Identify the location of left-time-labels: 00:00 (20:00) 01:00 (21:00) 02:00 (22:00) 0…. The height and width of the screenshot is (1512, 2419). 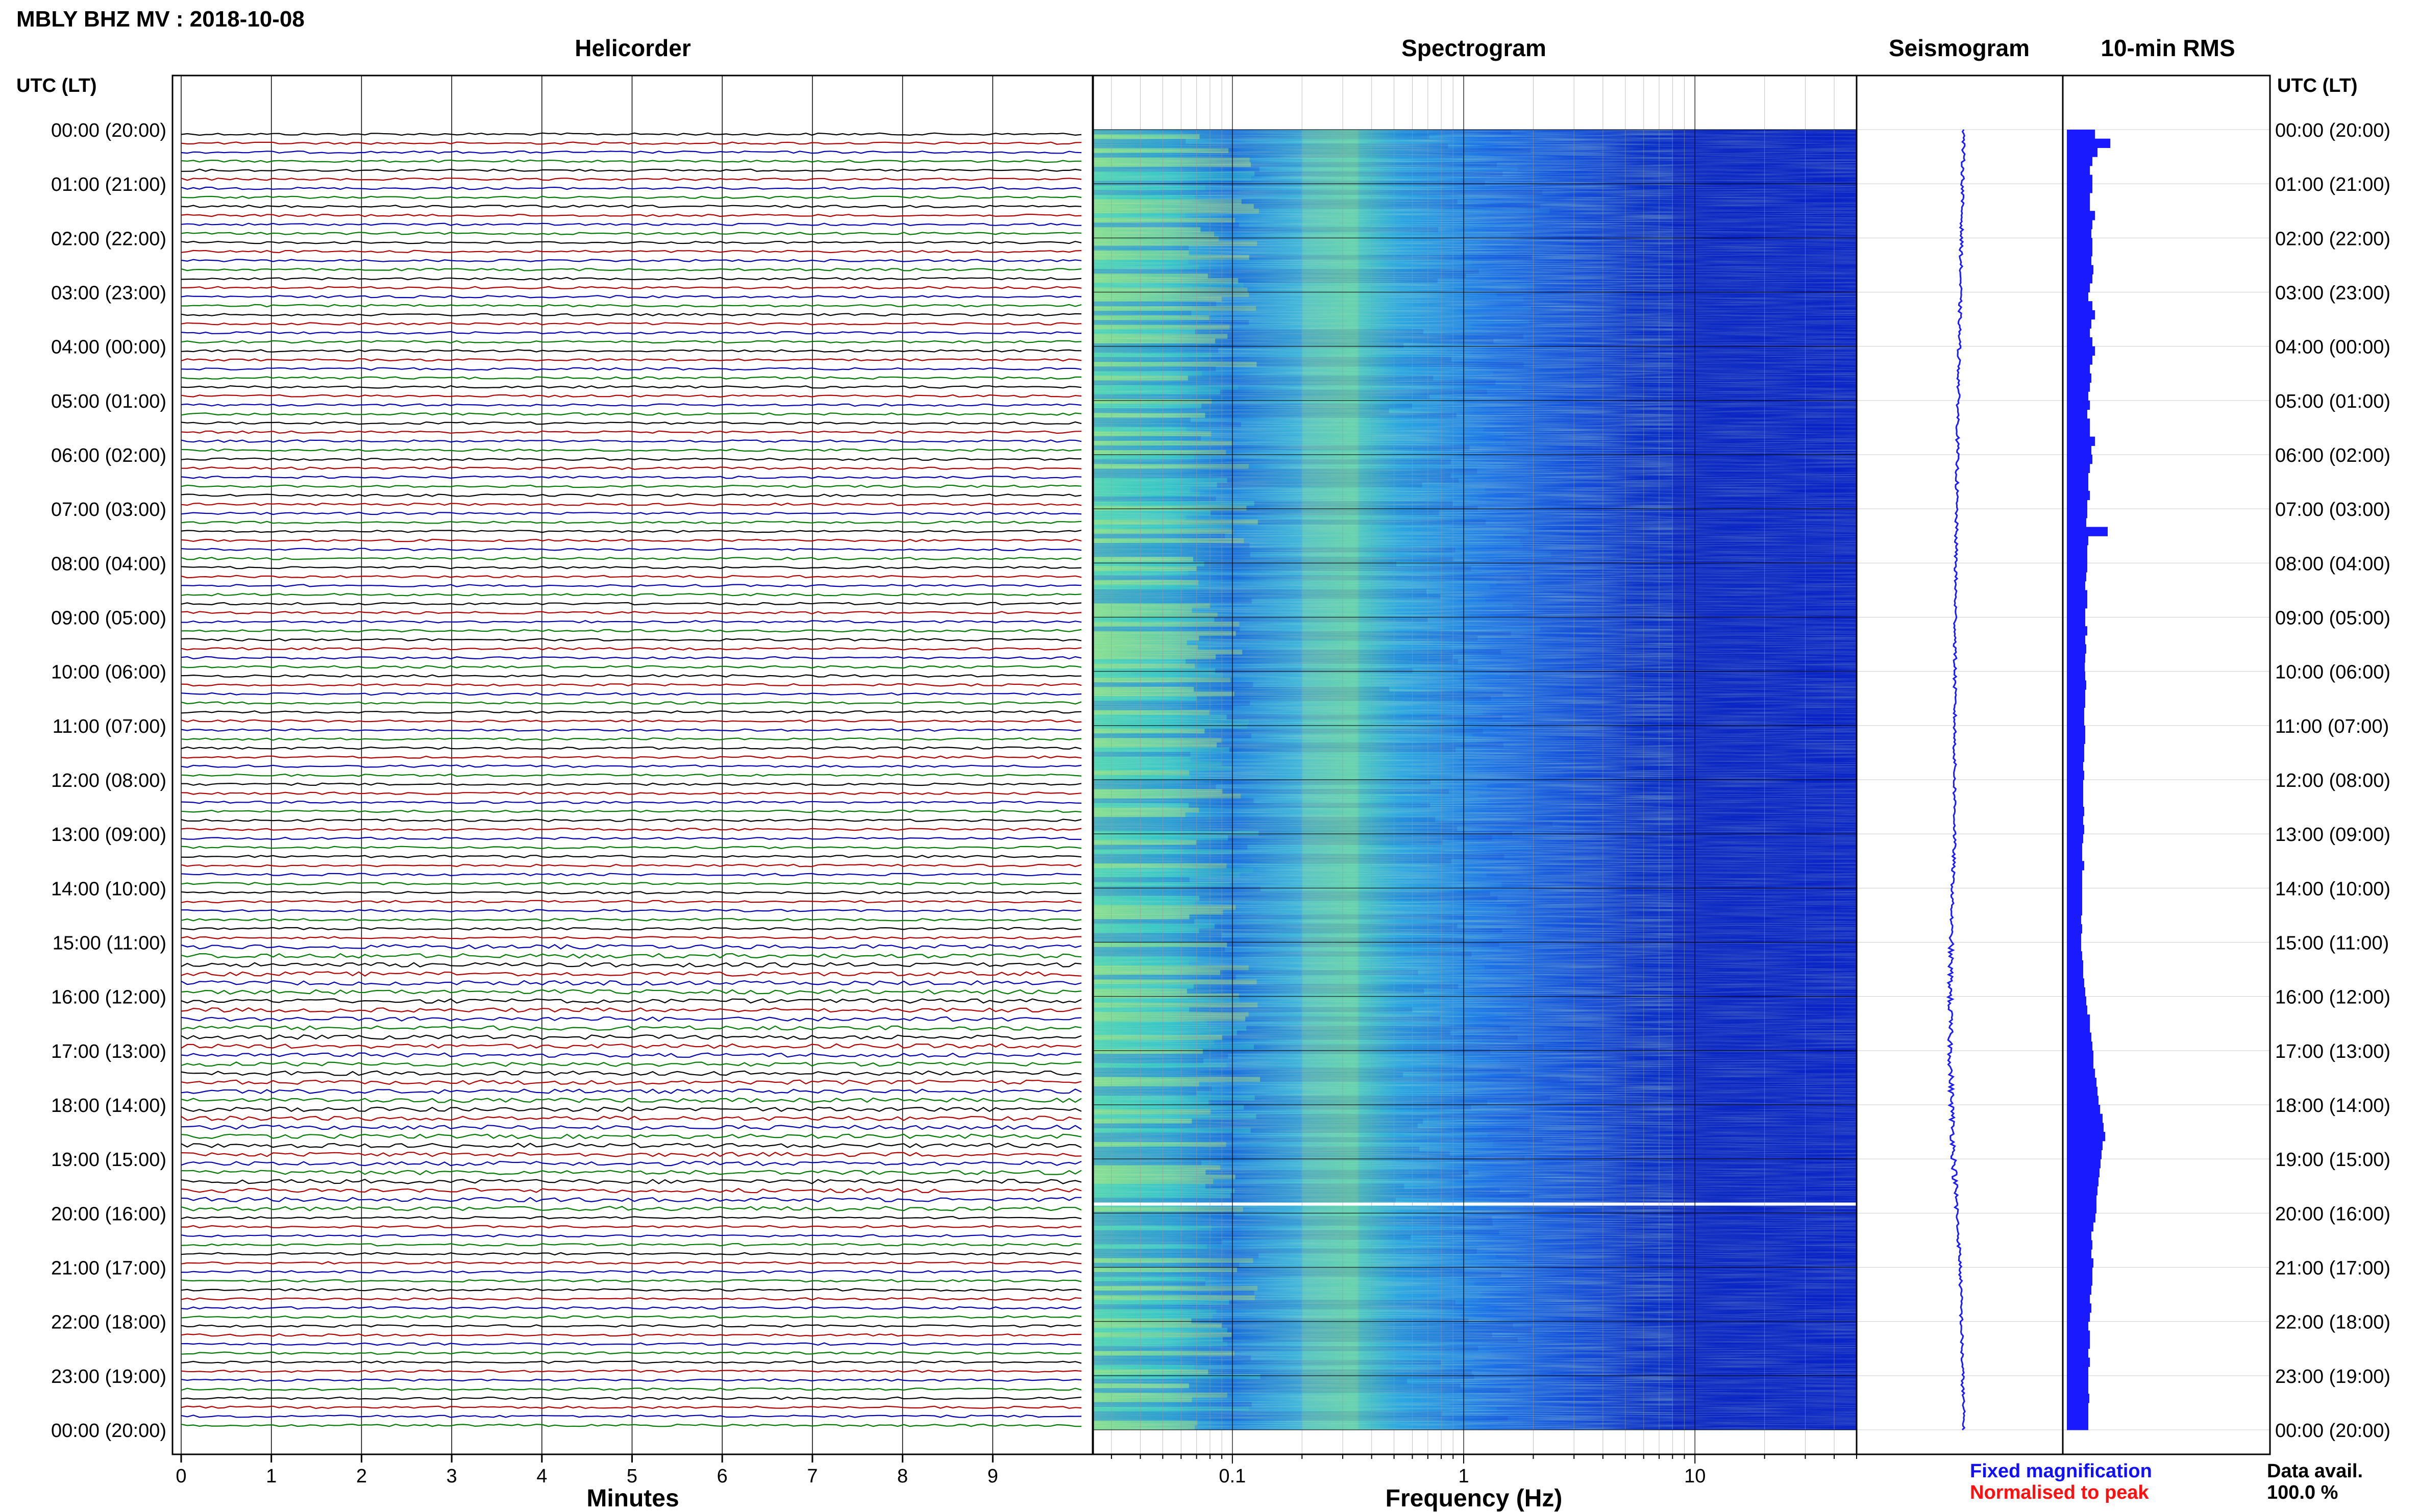
(108, 781).